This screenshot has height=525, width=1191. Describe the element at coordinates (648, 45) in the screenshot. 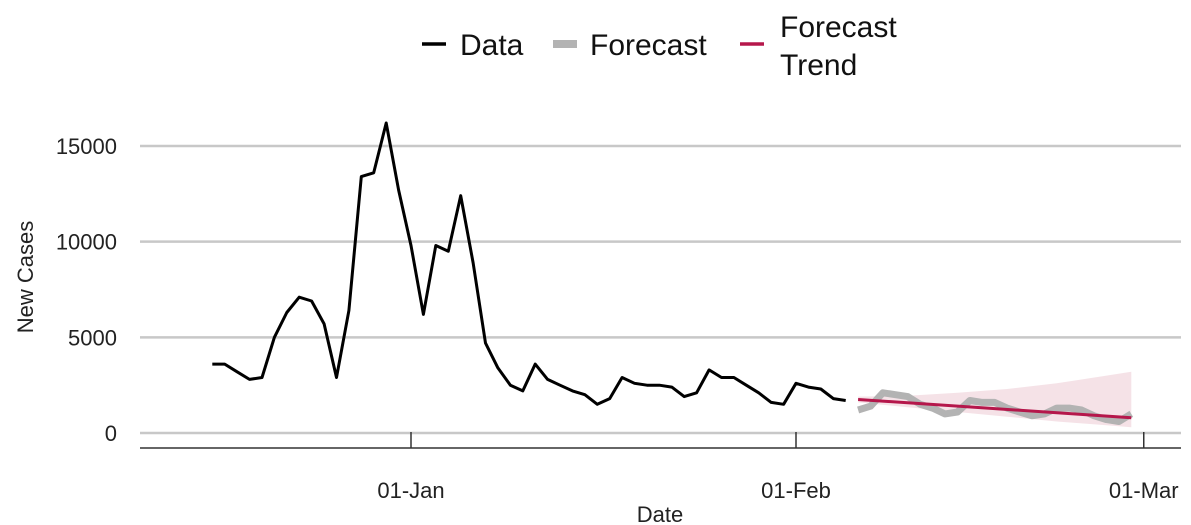

I see `legend-label-forecast: Forecast` at that location.